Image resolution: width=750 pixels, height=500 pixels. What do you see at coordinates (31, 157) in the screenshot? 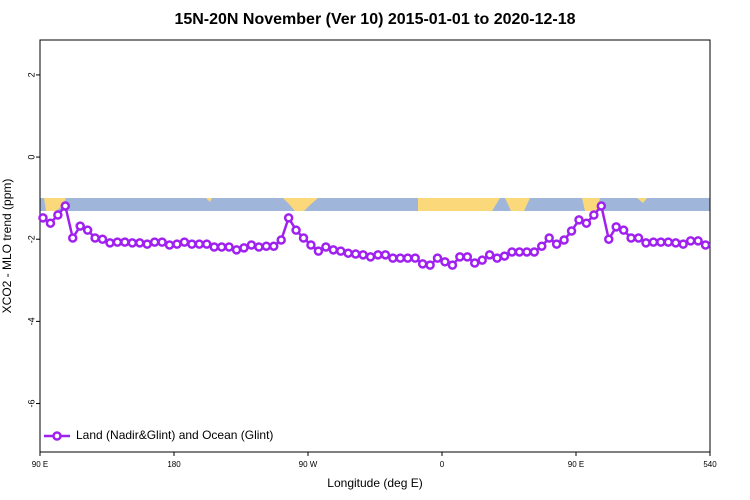
I see `y-tick-label: 0` at bounding box center [31, 157].